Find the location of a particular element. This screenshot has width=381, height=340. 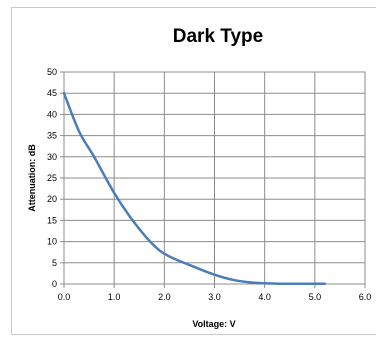

y-tick-label: 20 is located at coordinates (52, 199).